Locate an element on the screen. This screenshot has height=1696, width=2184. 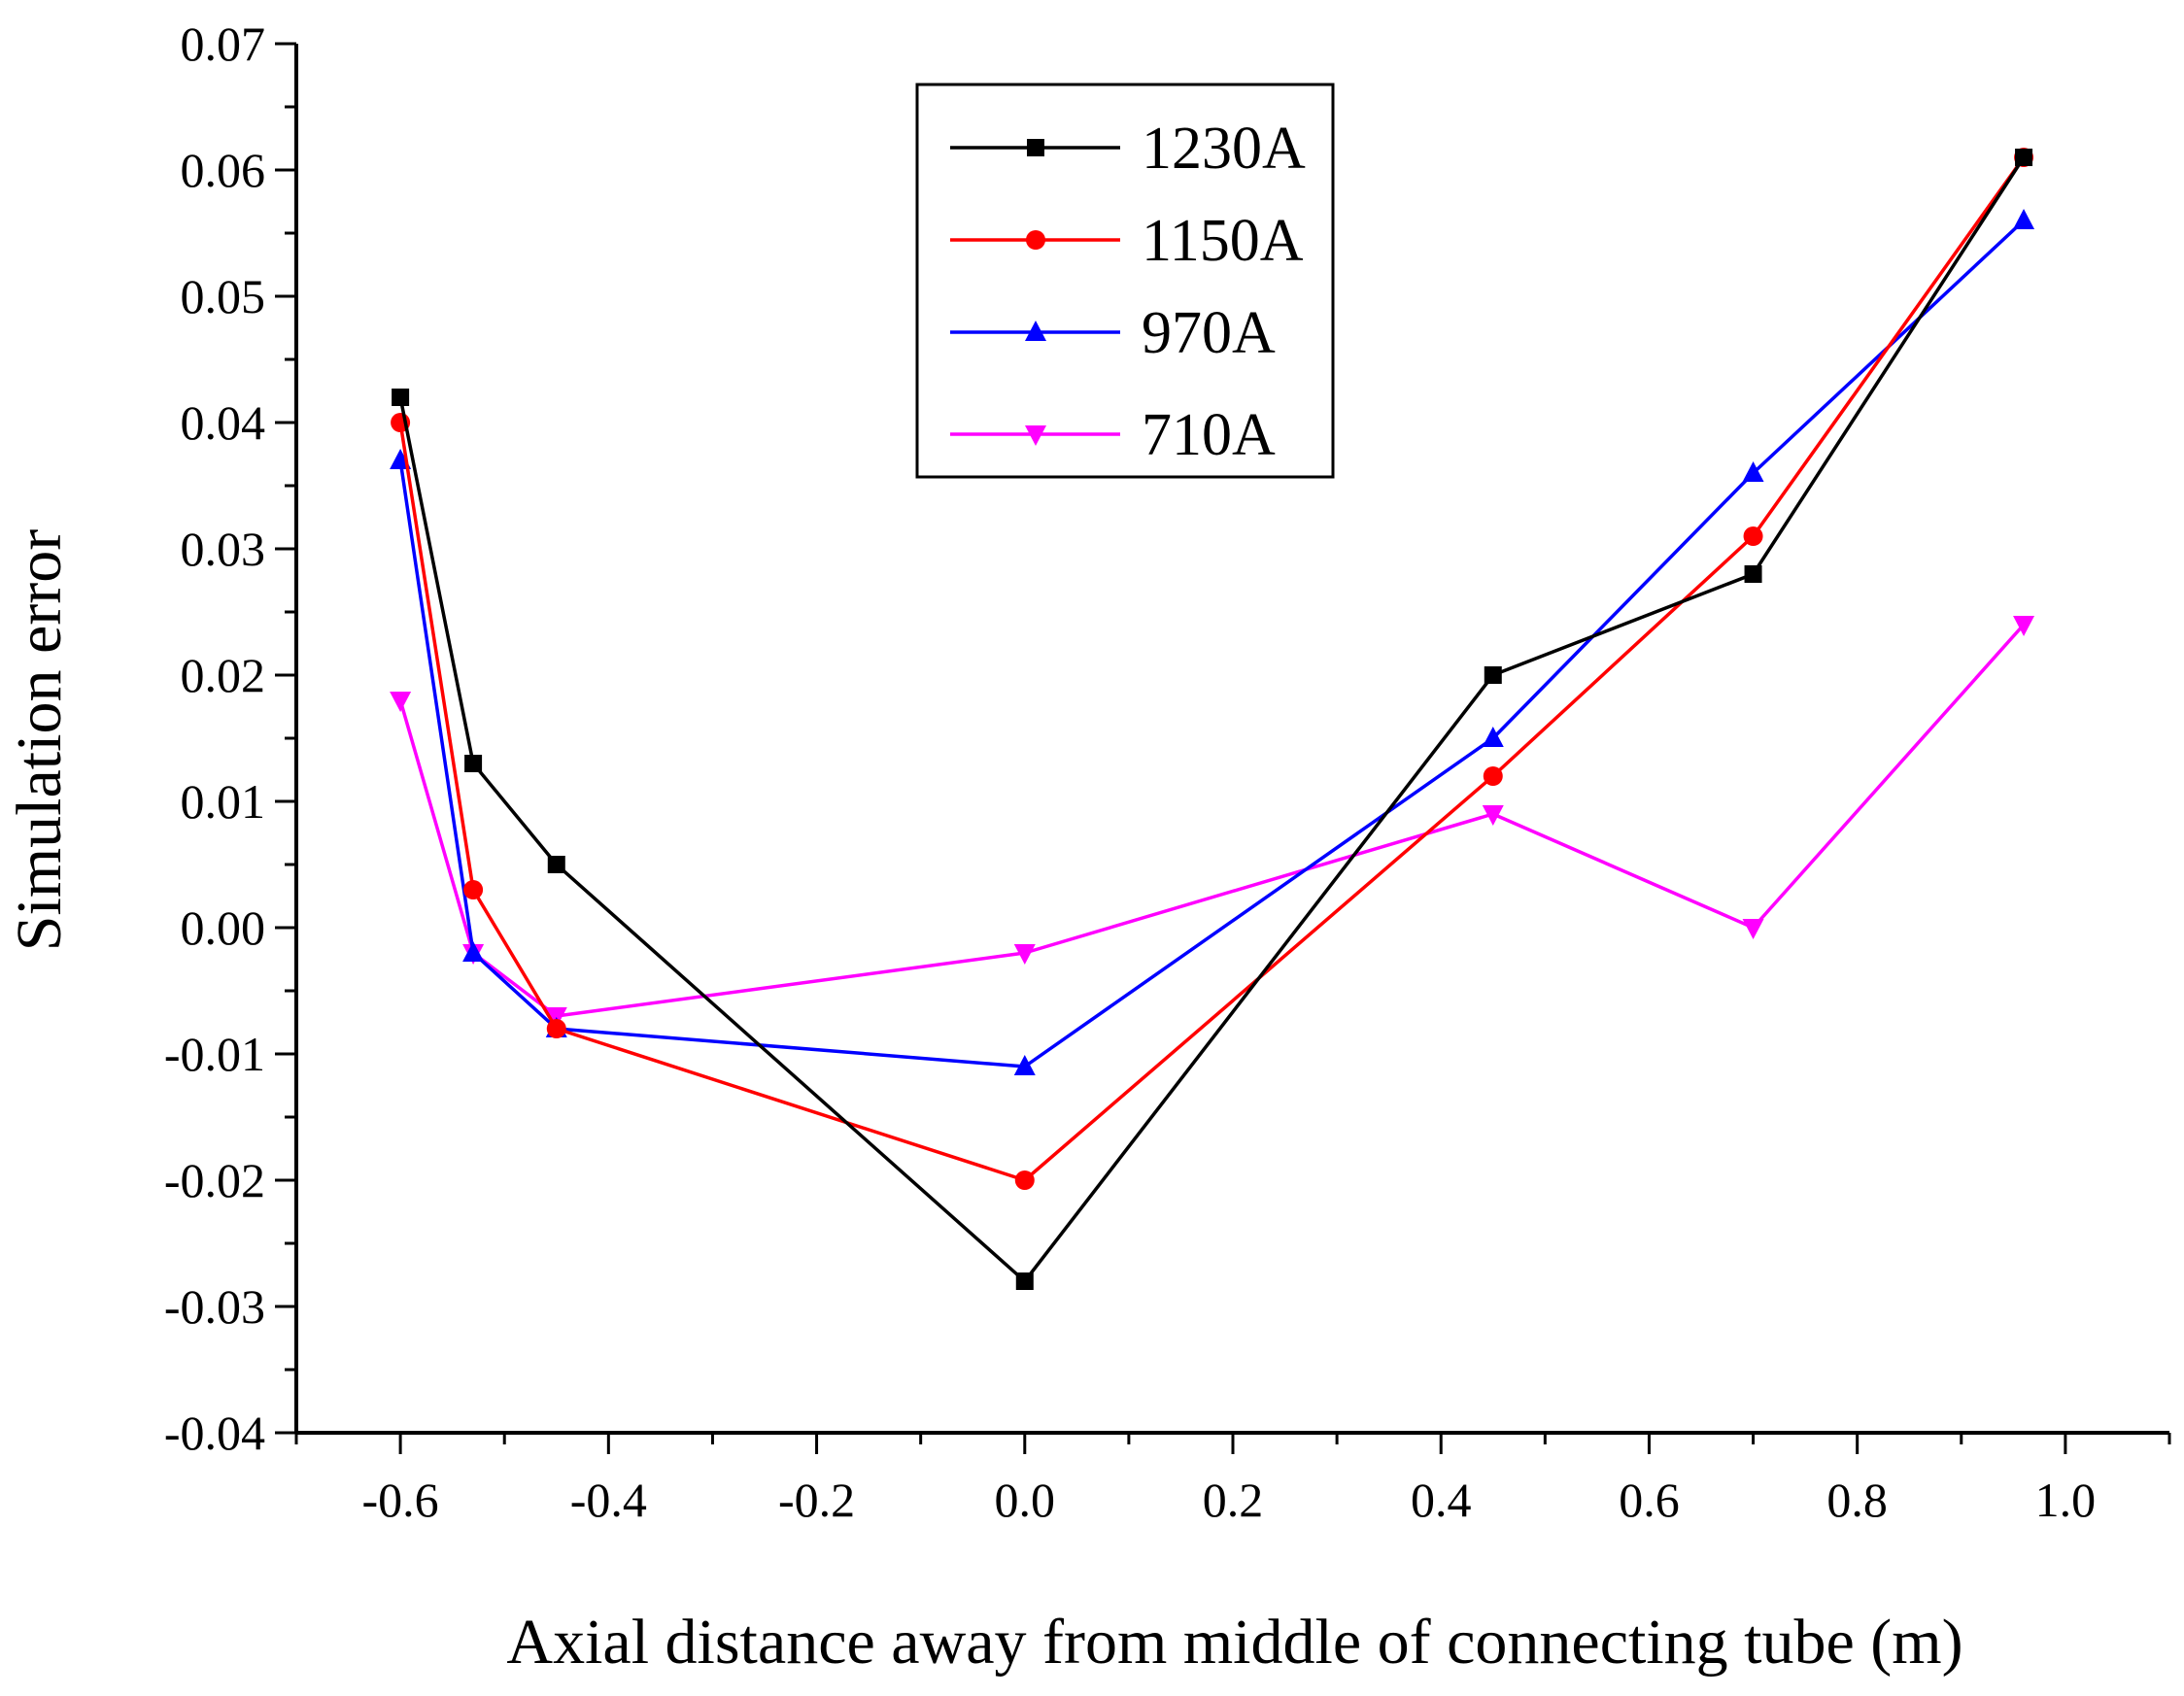
legend-item-1230A: 1230A is located at coordinates (1128, 149).